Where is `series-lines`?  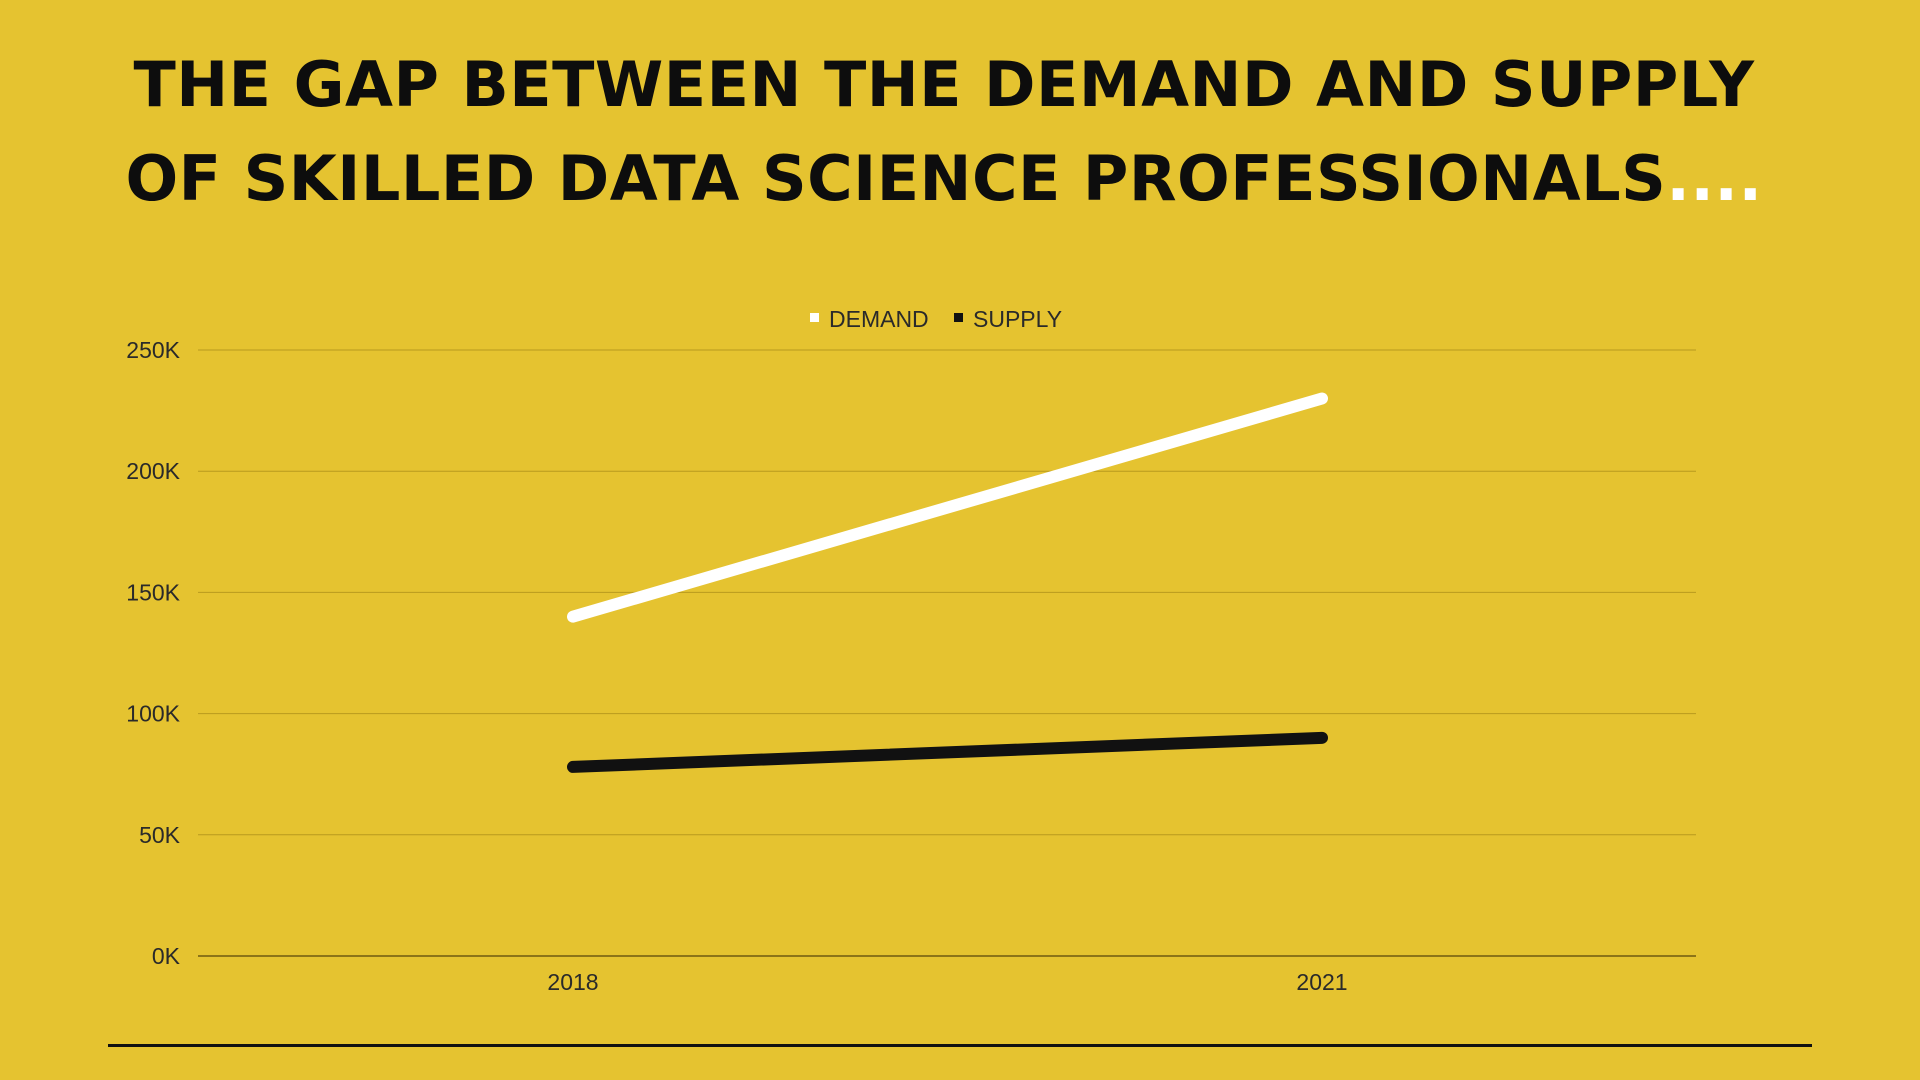
series-lines is located at coordinates (947, 582).